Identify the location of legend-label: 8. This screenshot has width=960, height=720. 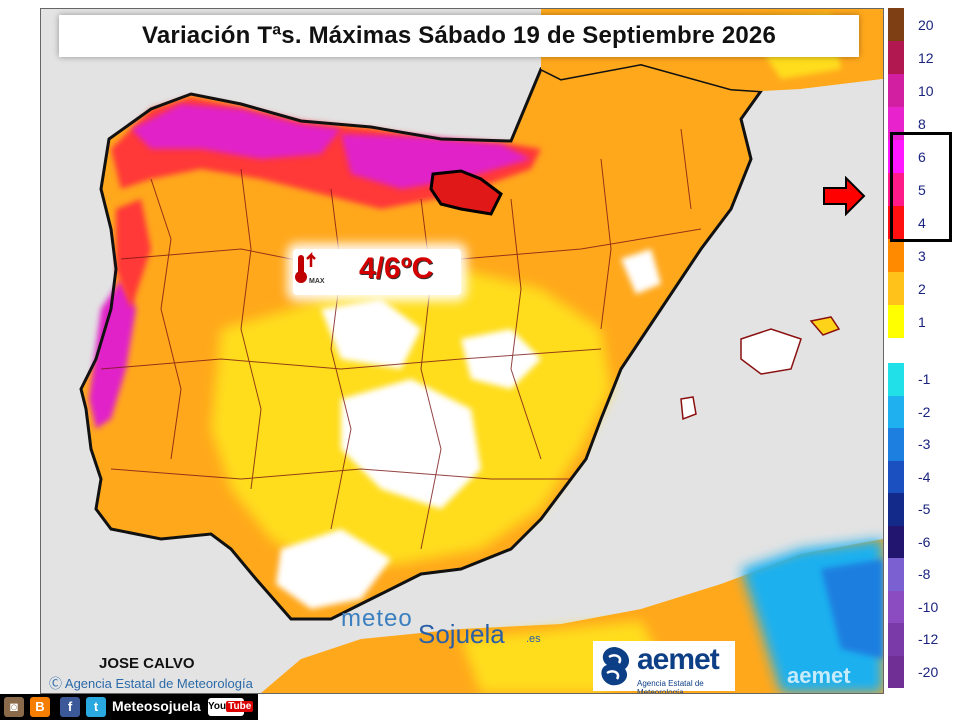
(922, 123).